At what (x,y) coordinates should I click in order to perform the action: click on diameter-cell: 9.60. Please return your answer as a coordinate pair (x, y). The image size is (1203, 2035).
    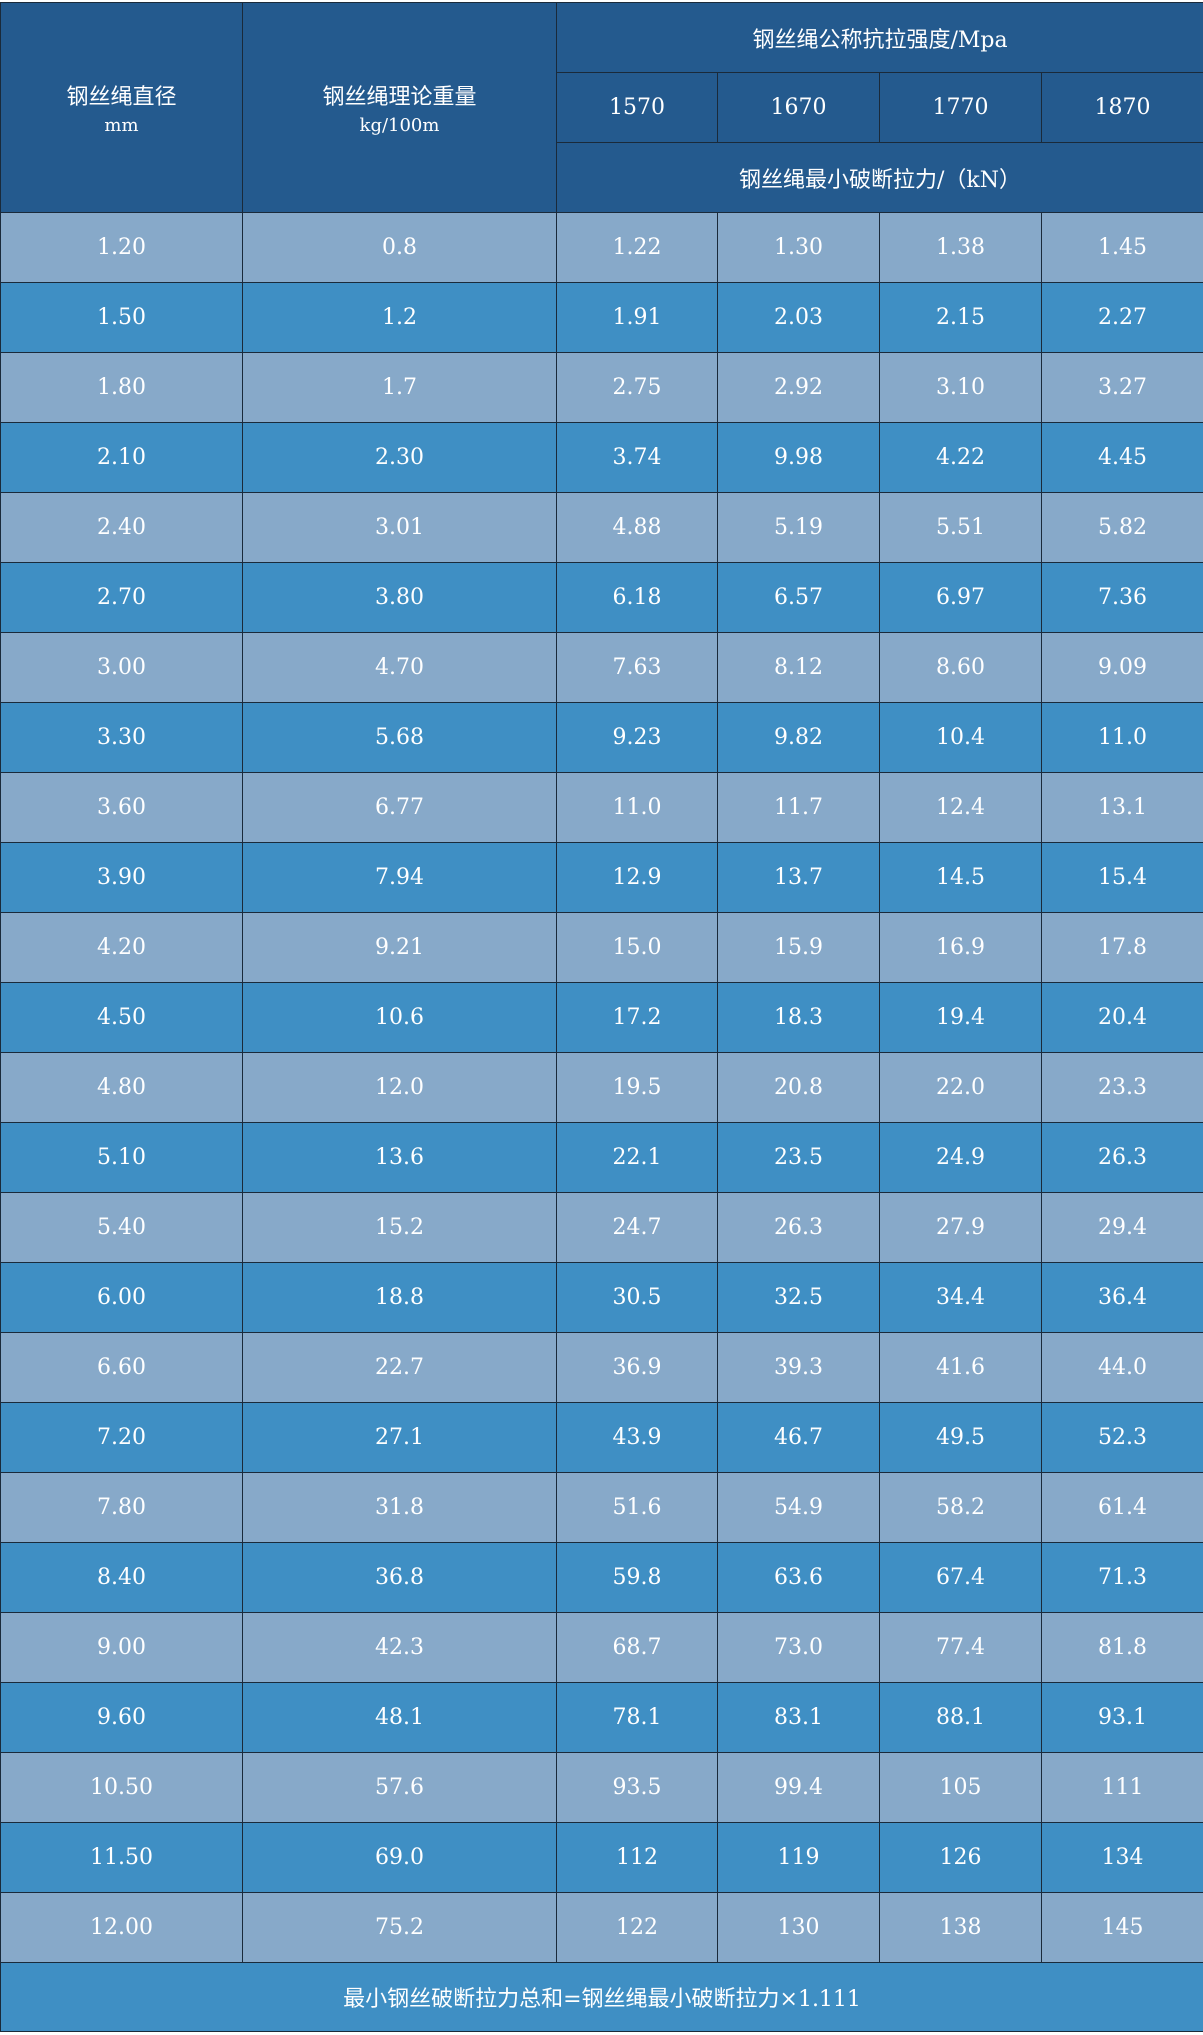
    Looking at the image, I should click on (122, 1718).